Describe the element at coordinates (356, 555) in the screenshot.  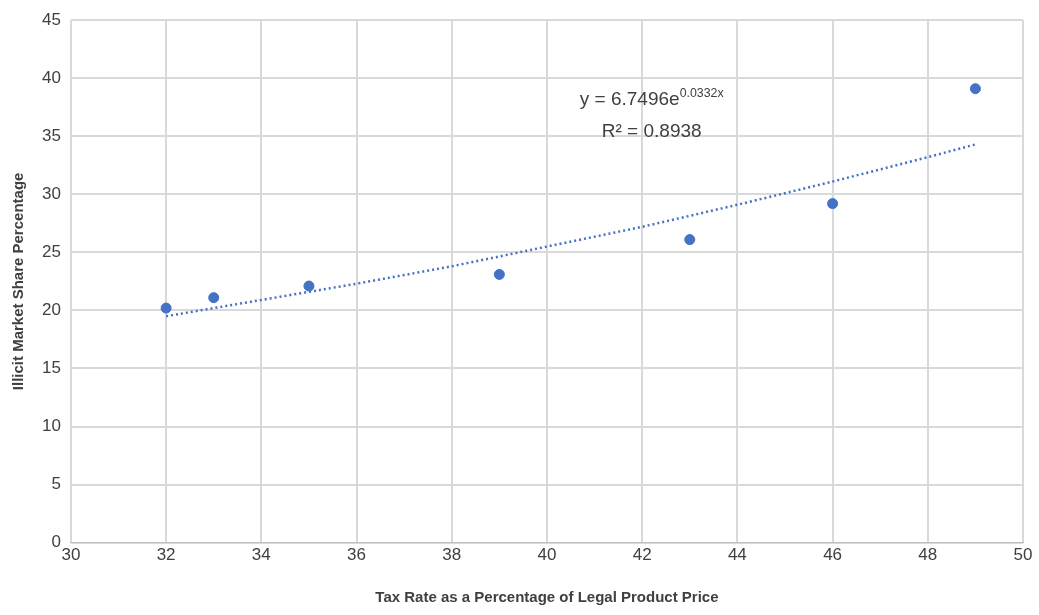
I see `x-tick-label: 36` at that location.